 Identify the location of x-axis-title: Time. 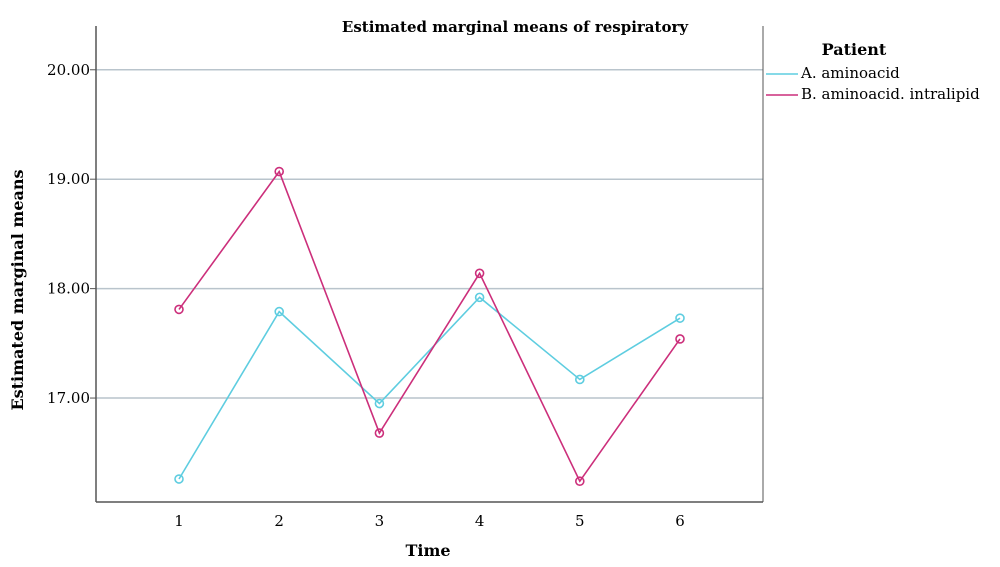
(427, 550).